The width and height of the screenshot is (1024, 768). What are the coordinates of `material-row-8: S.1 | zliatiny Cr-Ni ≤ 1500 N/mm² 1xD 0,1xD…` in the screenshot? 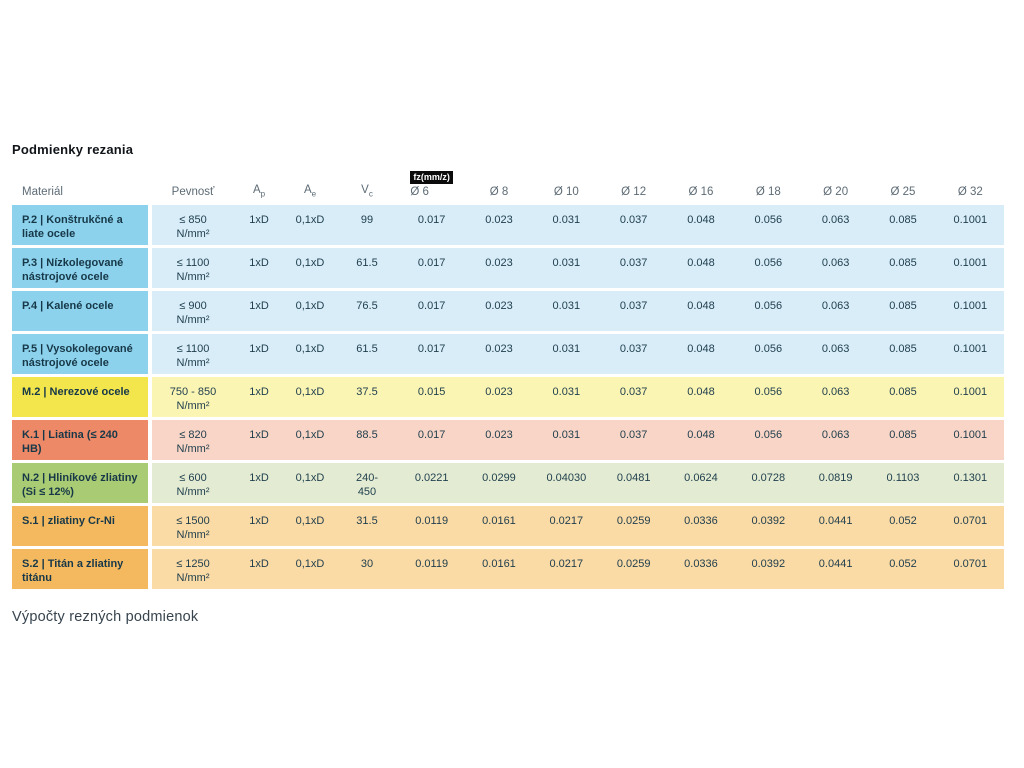 It's located at (508, 526).